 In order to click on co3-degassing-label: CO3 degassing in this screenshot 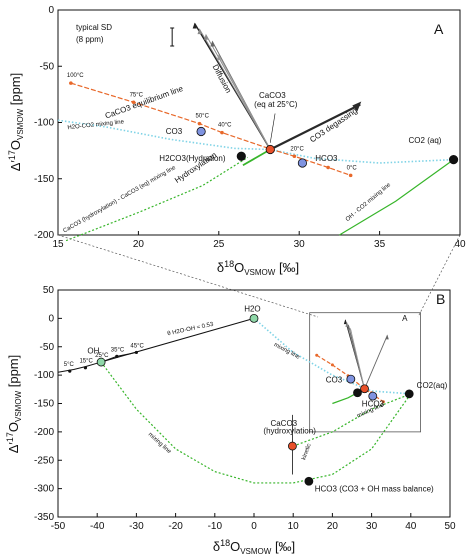, I will do `click(333, 125)`.